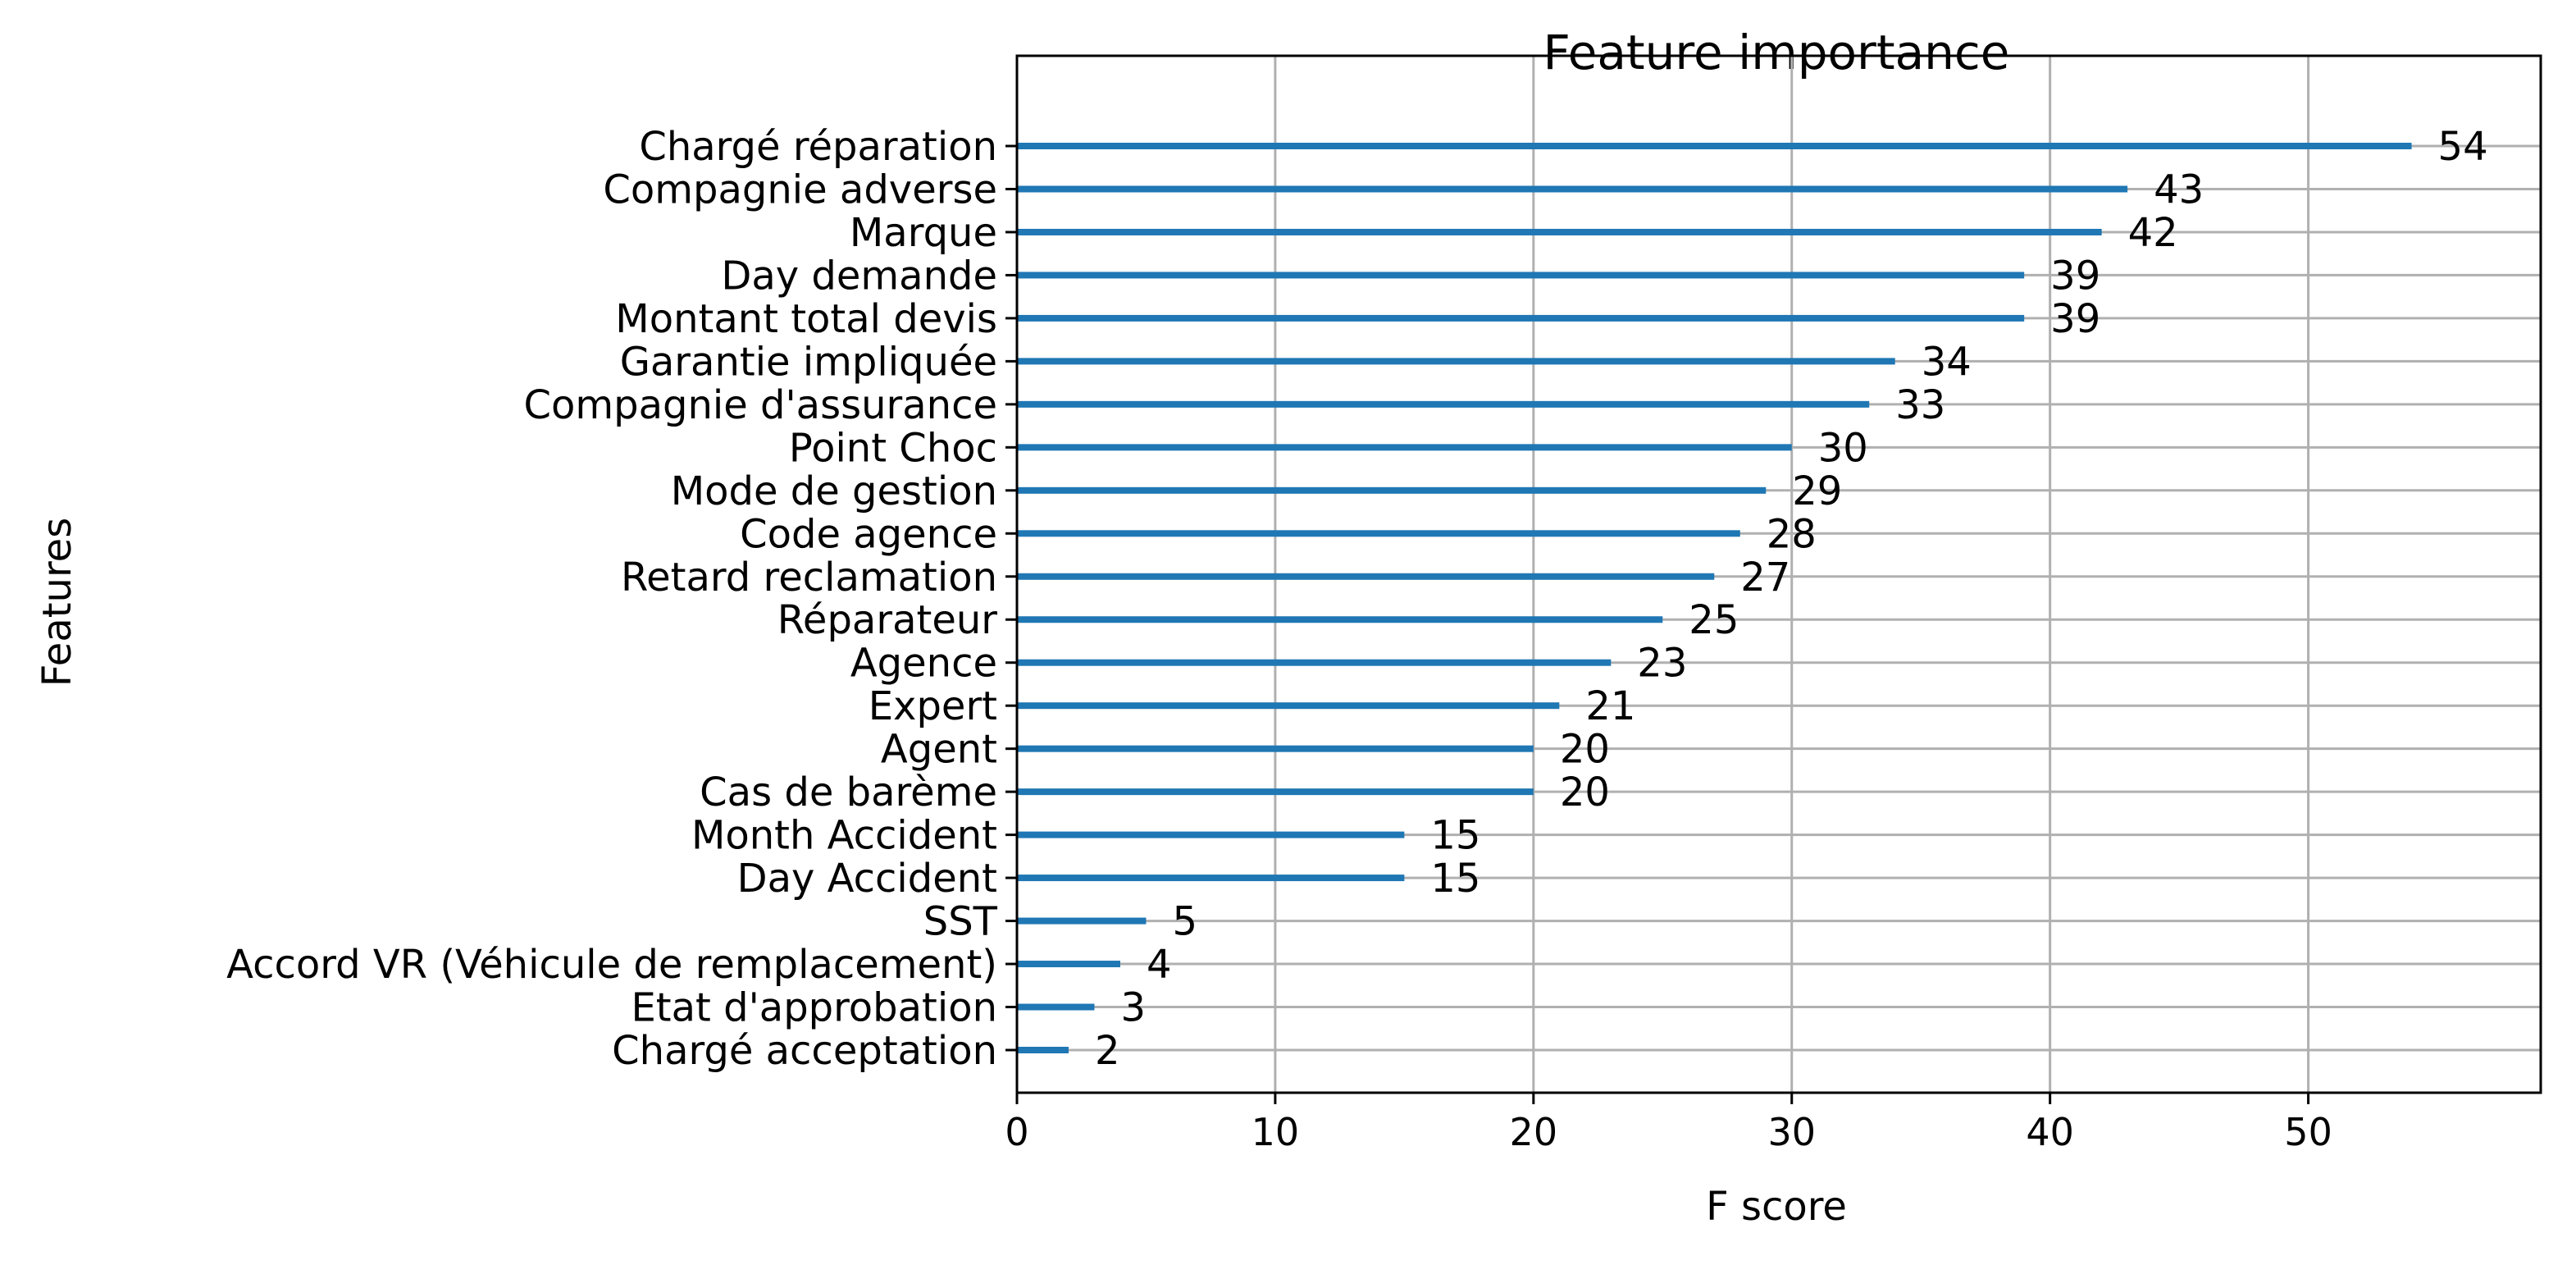 This screenshot has width=2576, height=1265. What do you see at coordinates (800, 189) in the screenshot?
I see `y-tick-label: Compagnie adverse` at bounding box center [800, 189].